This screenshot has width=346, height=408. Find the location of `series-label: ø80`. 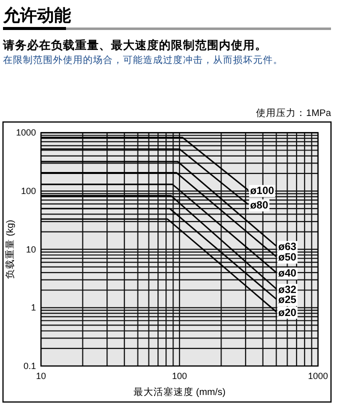

series-label: ø80 is located at coordinates (259, 205).